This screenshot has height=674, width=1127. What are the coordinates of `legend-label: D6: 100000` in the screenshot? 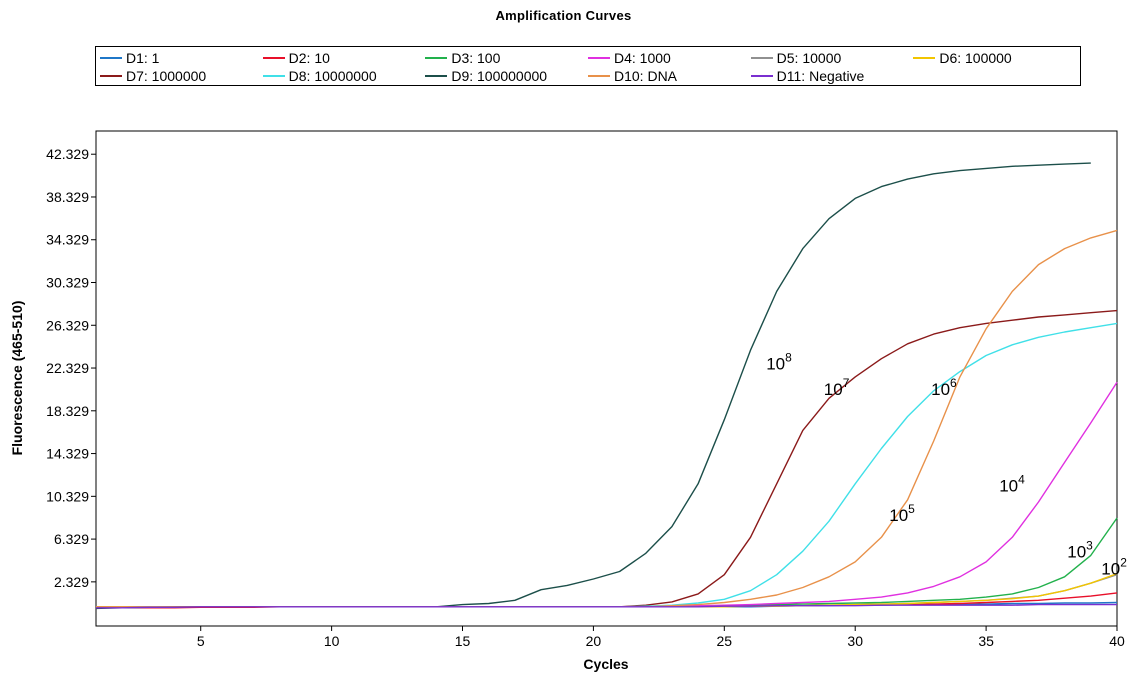 It's located at (975, 58).